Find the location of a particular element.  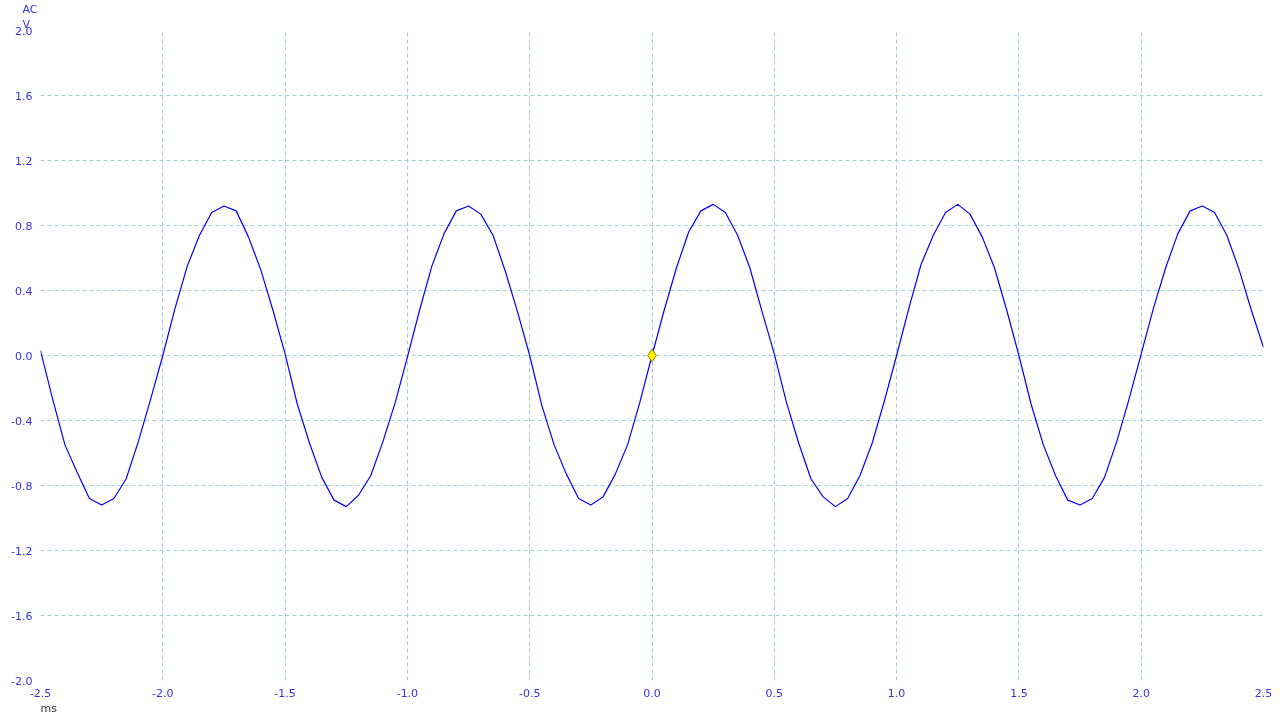

x-tick-label: 2.5 is located at coordinates (1263, 693).